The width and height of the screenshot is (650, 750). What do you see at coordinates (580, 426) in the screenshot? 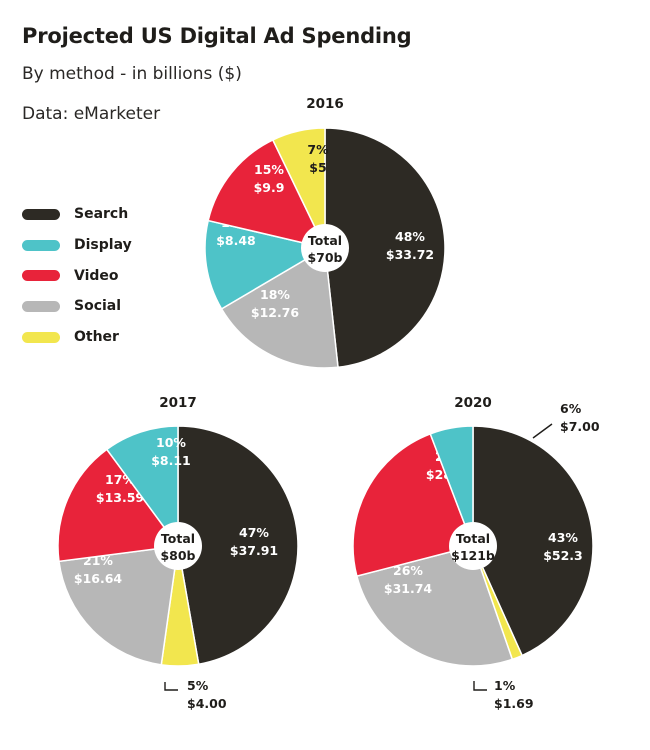
I see `slice-value-2020-display: $7.00` at bounding box center [580, 426].